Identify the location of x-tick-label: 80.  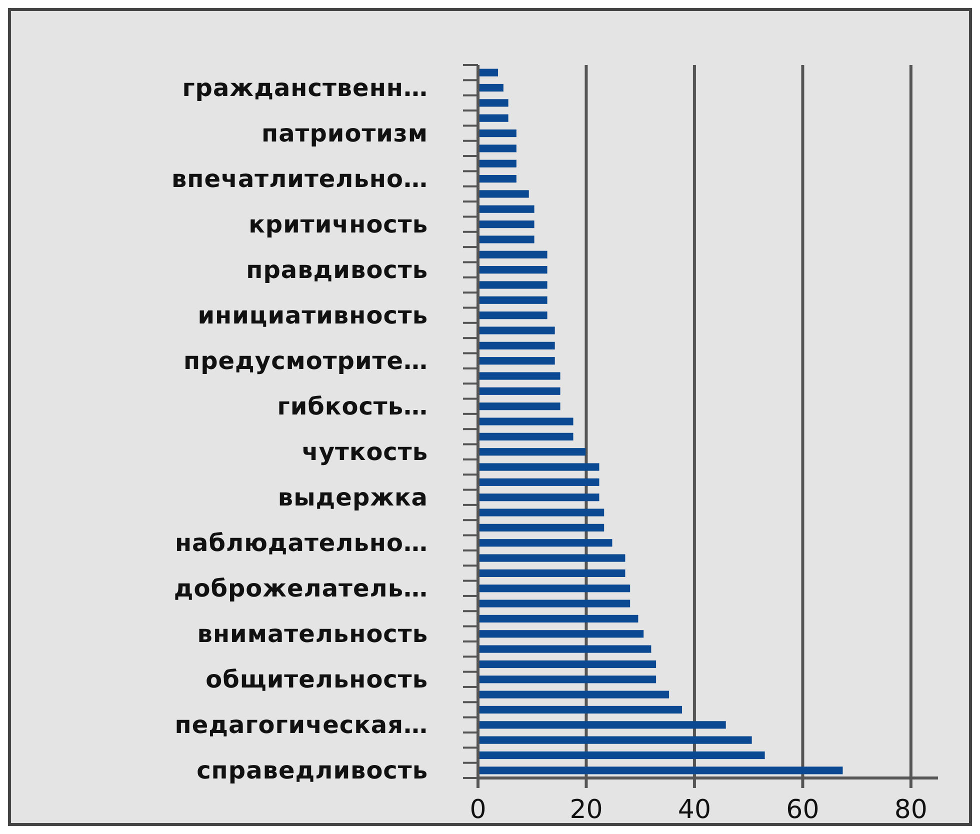
(911, 810).